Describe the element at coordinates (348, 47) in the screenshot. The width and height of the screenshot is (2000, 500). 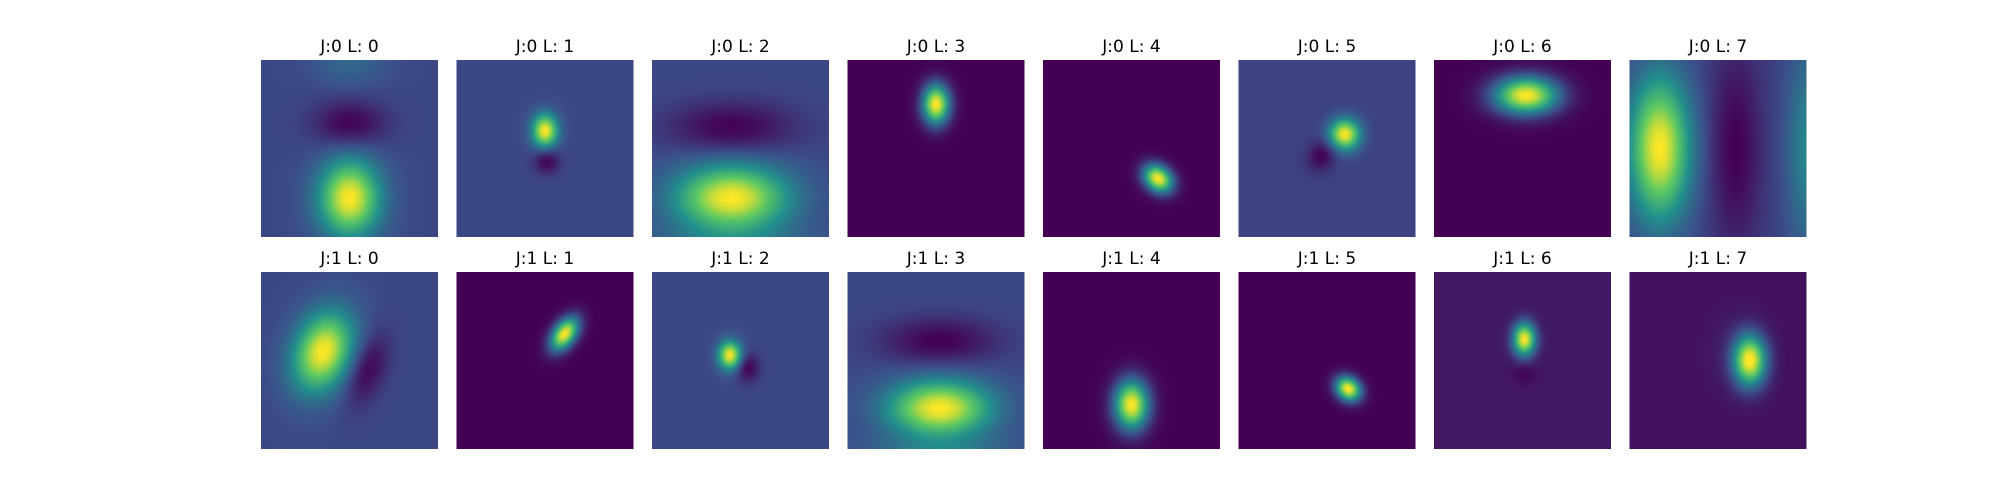
I see `panel-title: J:0 L: 0` at that location.